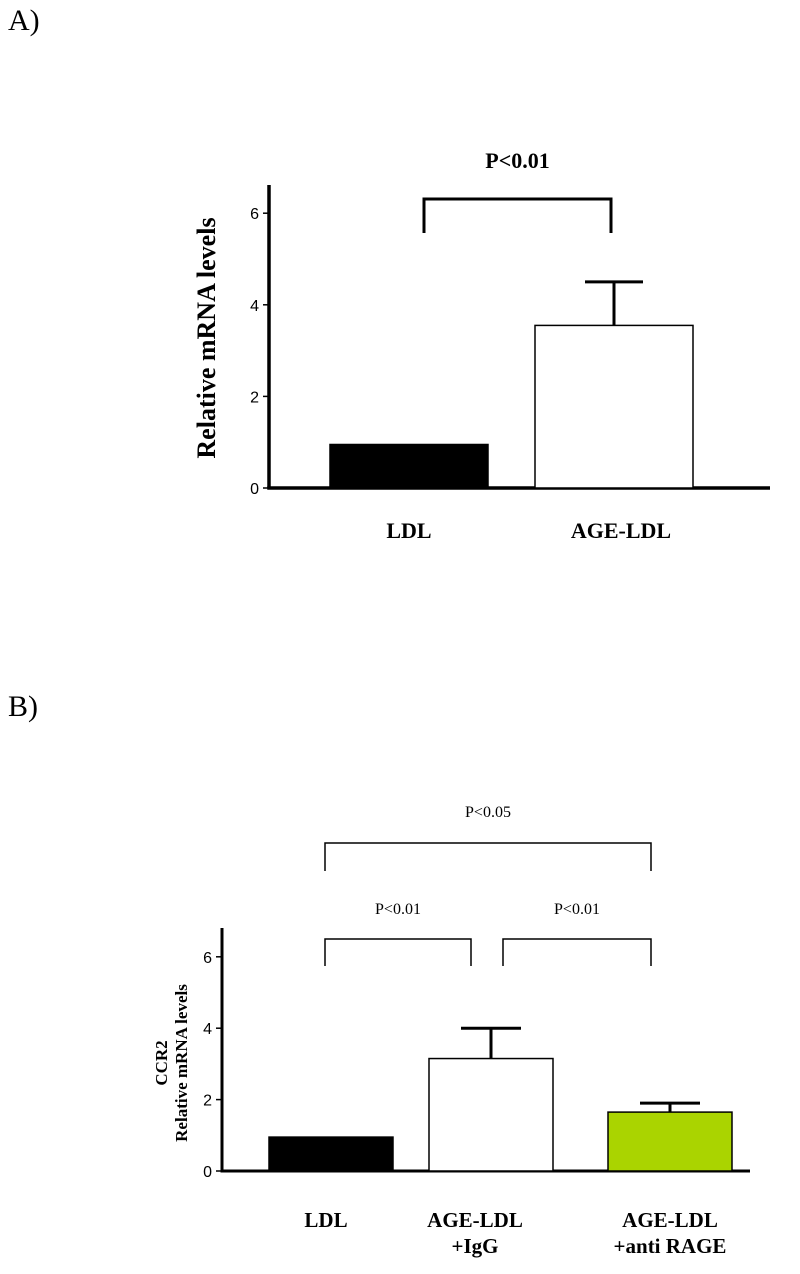 The height and width of the screenshot is (1274, 800). I want to click on significance-label: P<0.05, so click(488, 812).